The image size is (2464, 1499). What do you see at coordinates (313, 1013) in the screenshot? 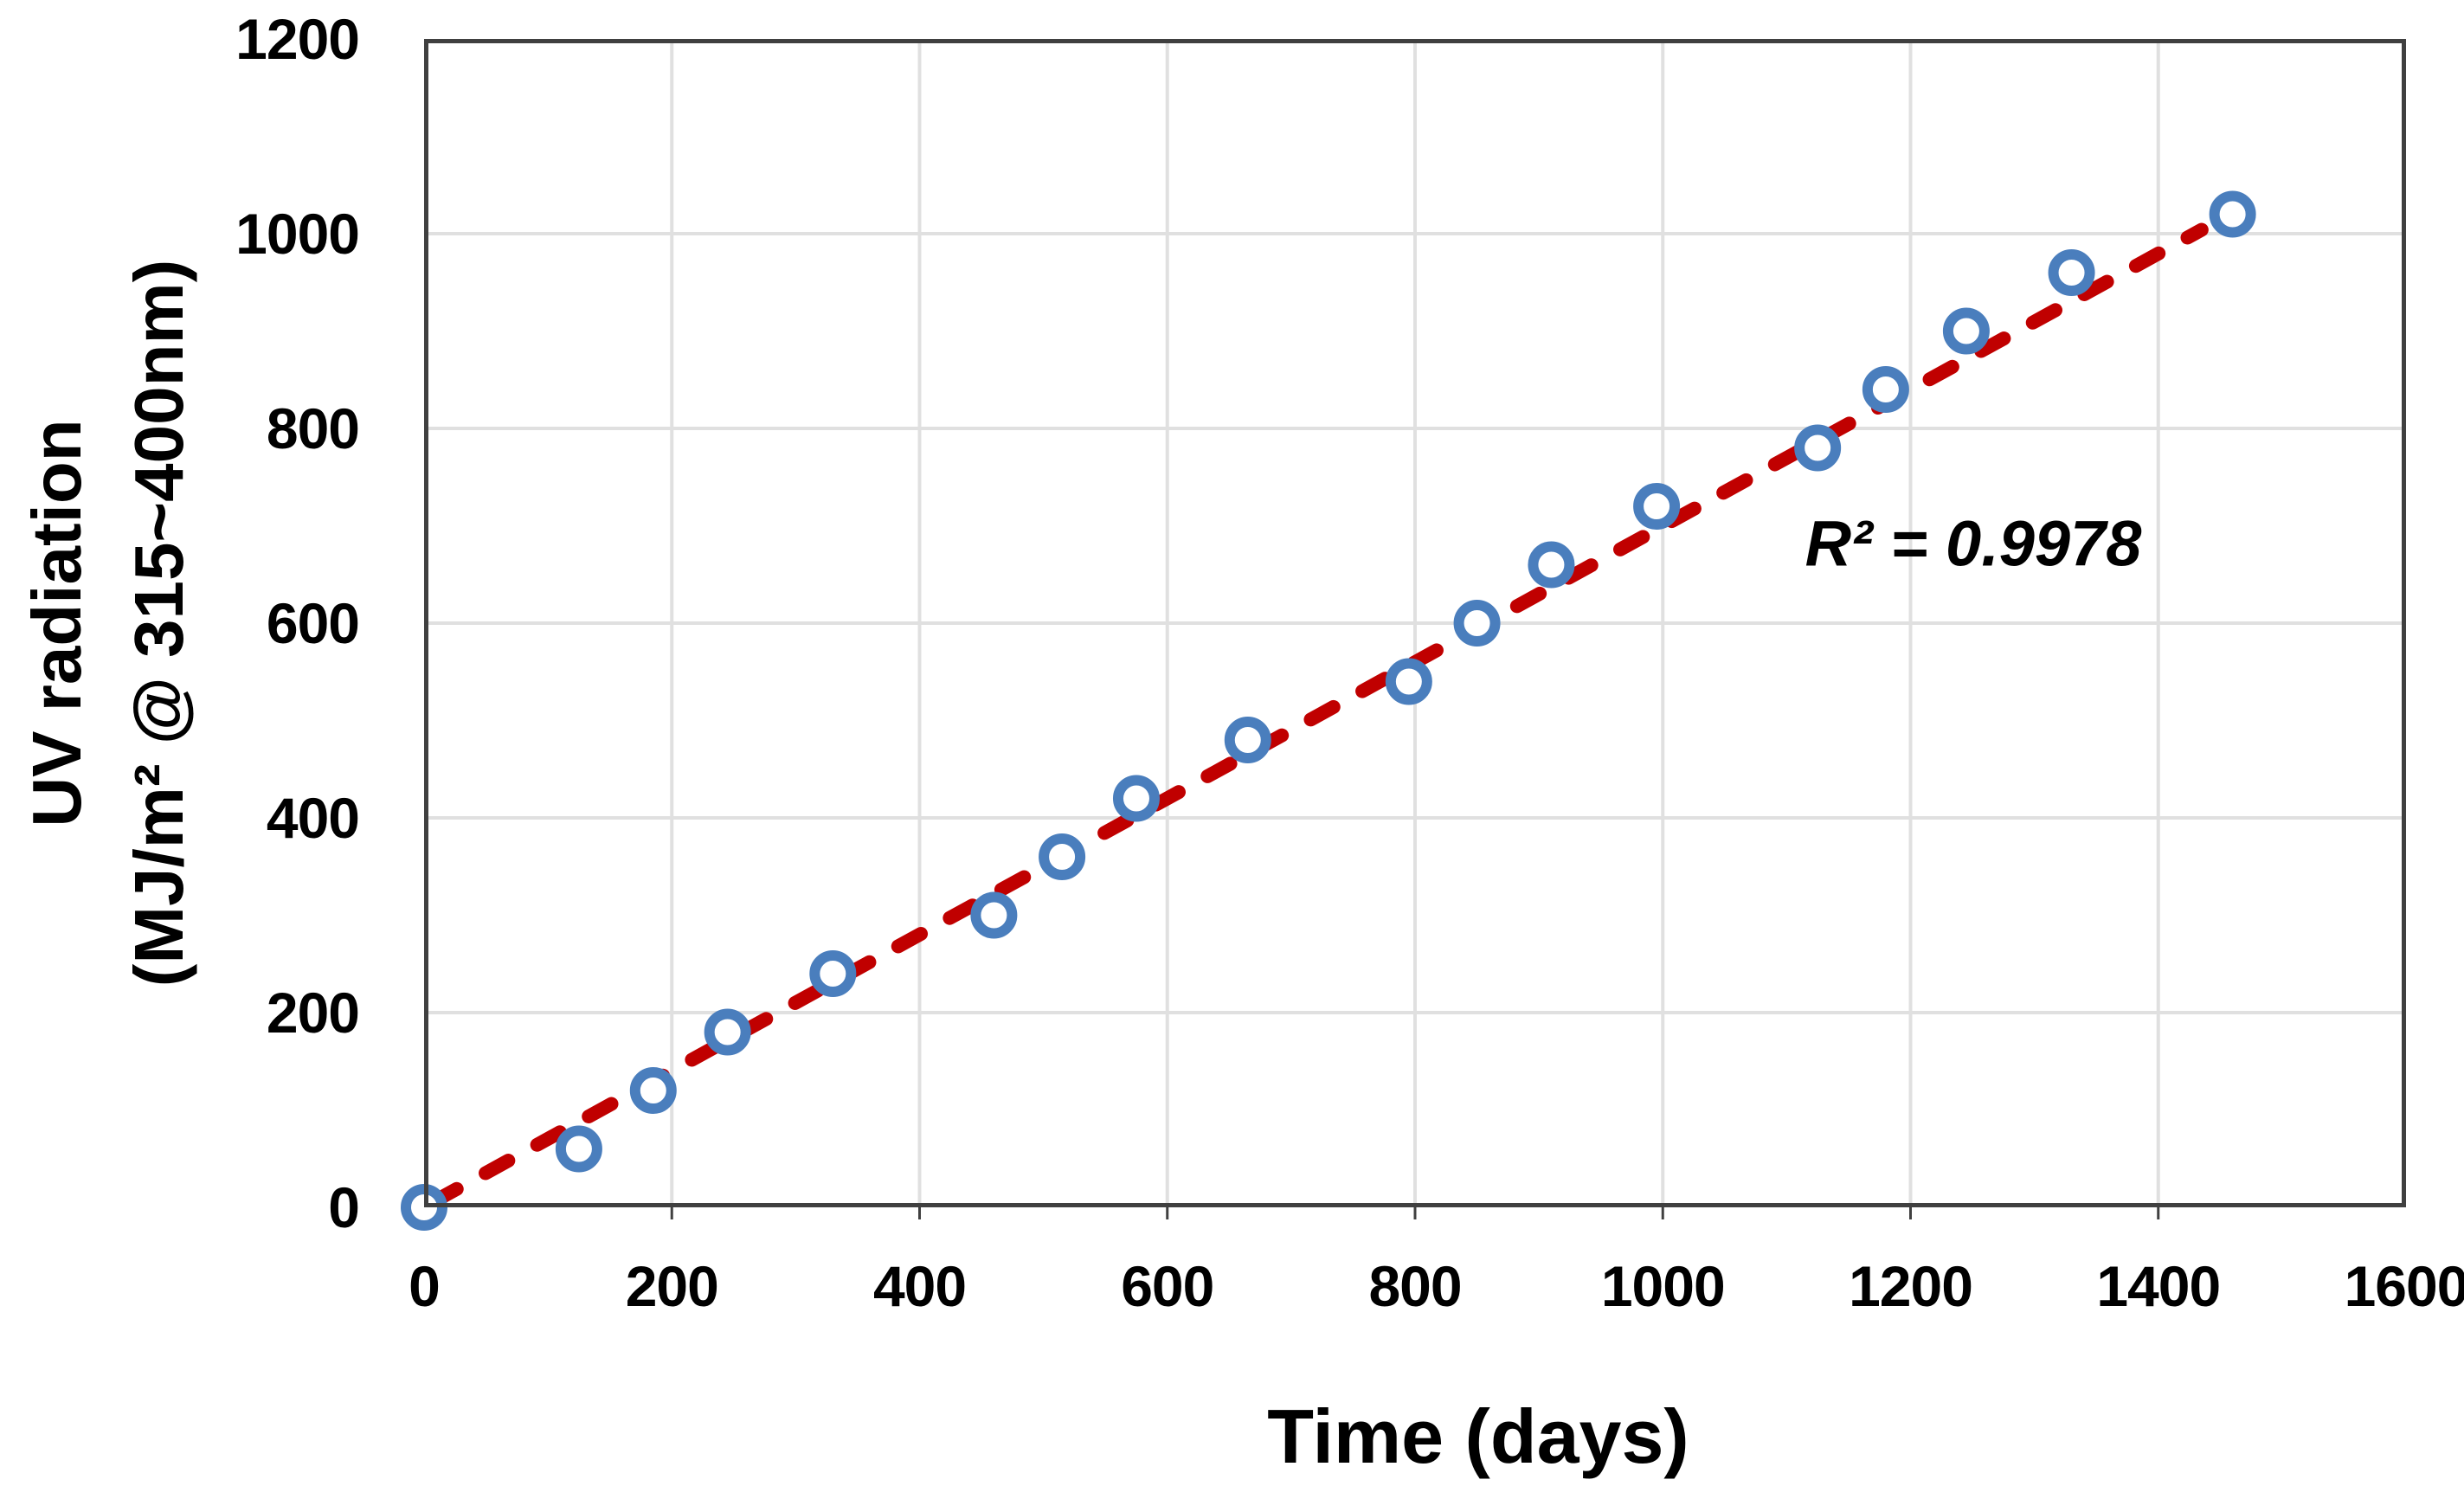
I see `y-tick-label: 200` at bounding box center [313, 1013].